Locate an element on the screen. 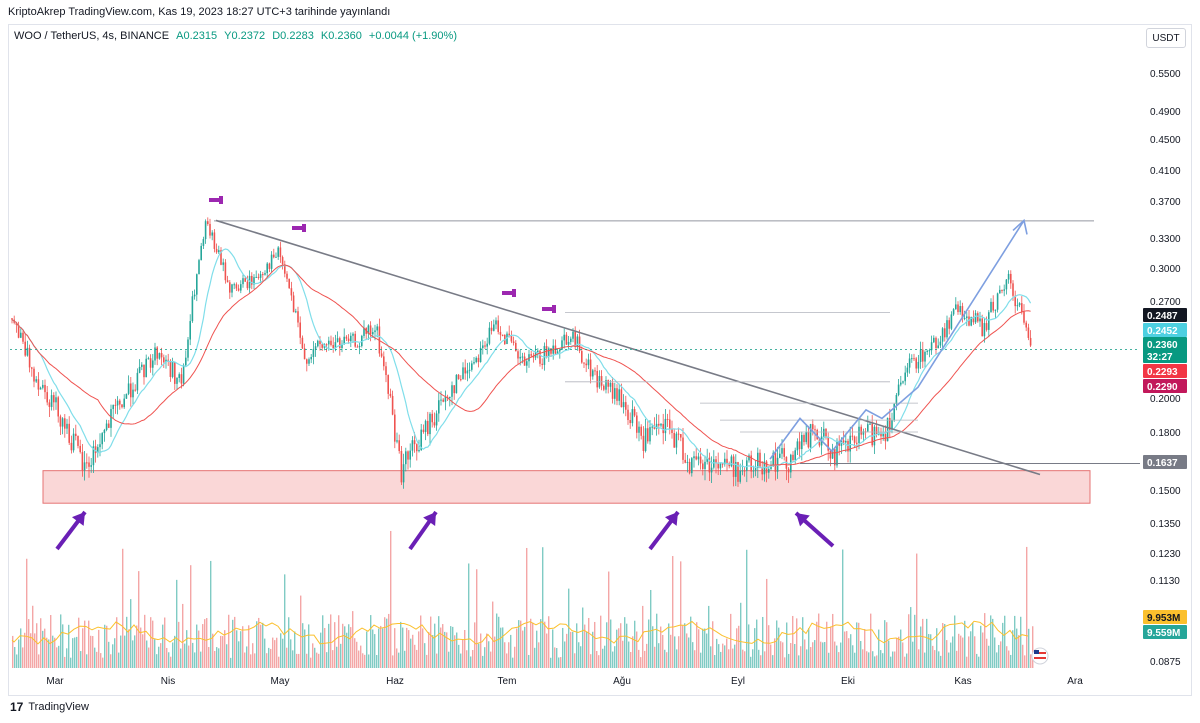  arrow-head is located at coordinates (429, 519).